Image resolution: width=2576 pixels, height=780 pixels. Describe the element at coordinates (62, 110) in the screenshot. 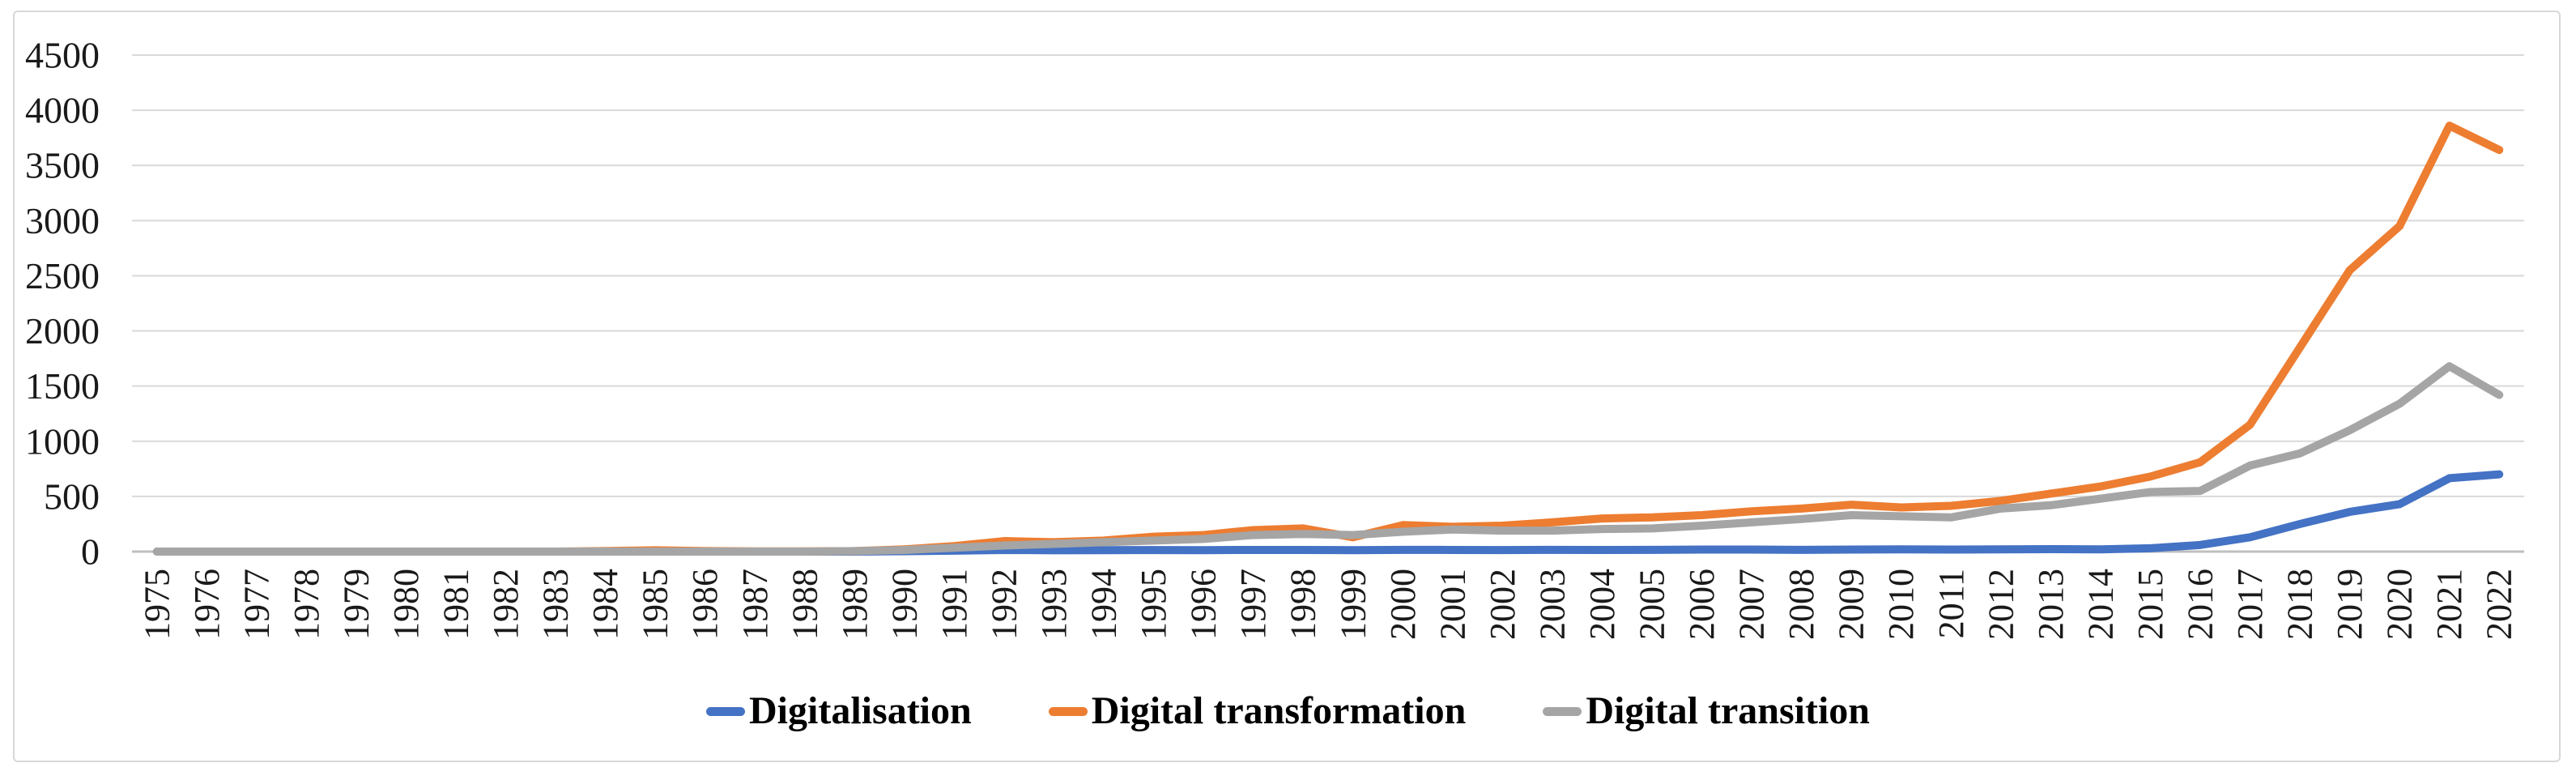

I see `y-tick-label: 4000` at that location.